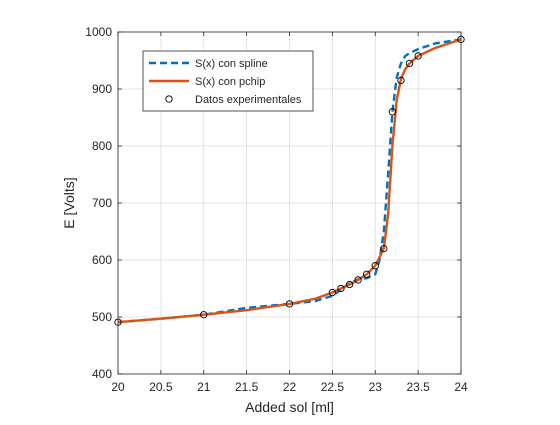 Image resolution: width=560 pixels, height=425 pixels. Describe the element at coordinates (118, 387) in the screenshot. I see `x-tick-label: 20` at that location.